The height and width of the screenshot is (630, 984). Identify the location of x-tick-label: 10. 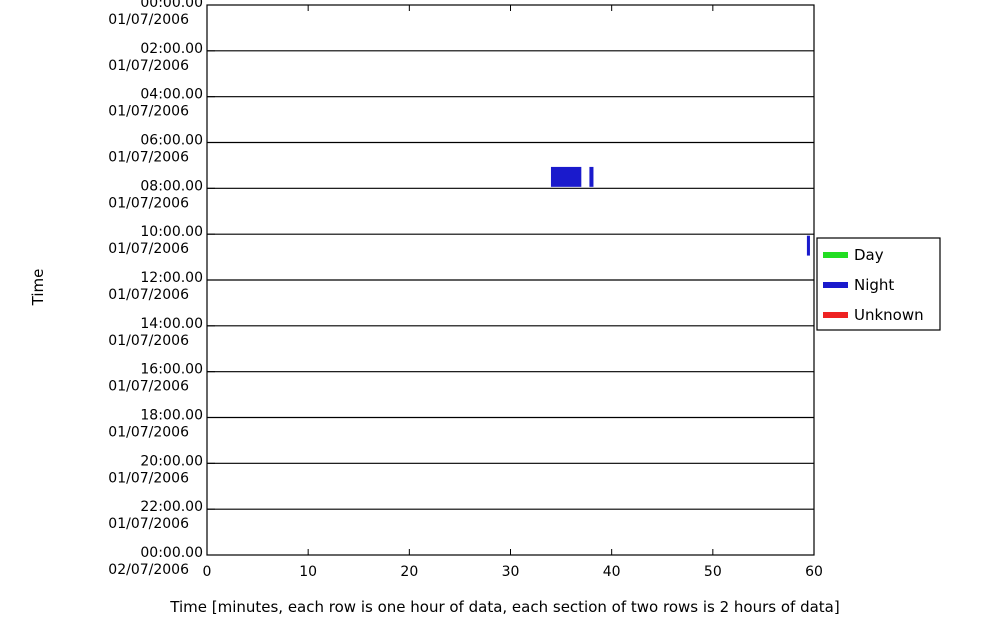
(308, 572).